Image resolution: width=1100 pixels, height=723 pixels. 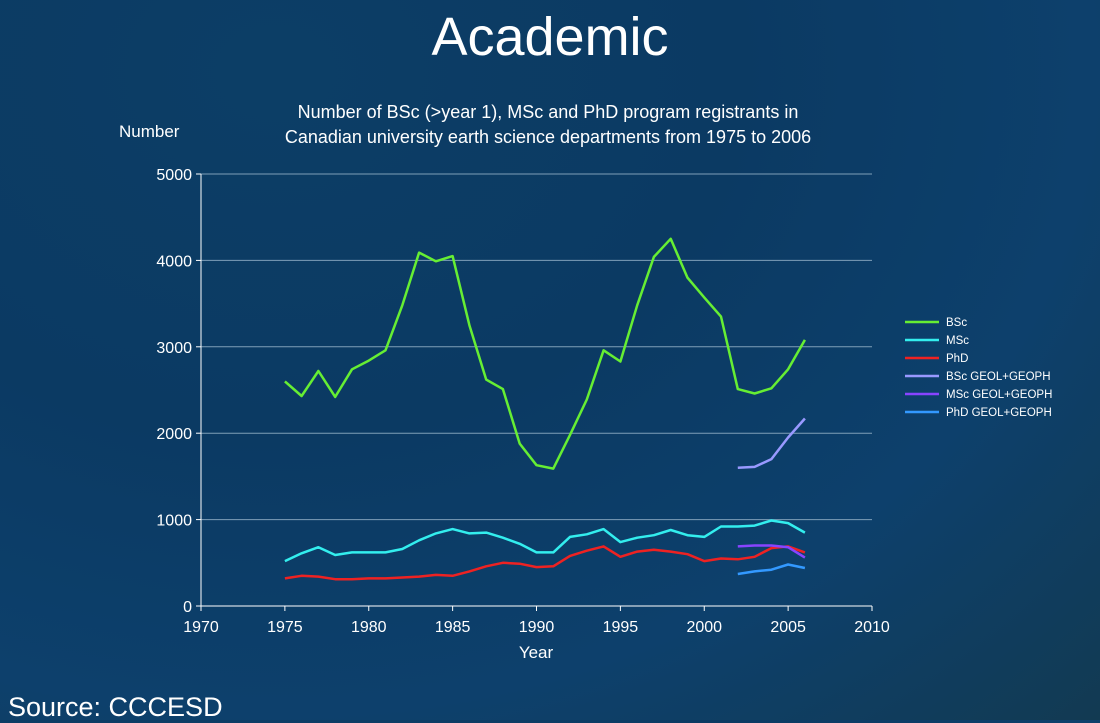 I want to click on x-tick-label: 1970, so click(x=201, y=627).